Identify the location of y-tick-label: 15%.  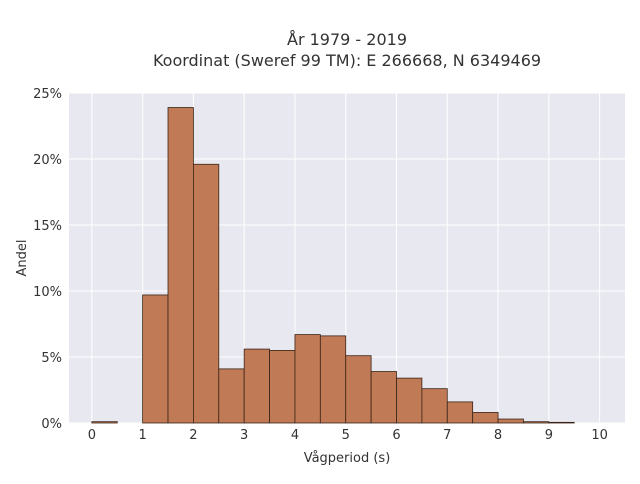
(47, 226).